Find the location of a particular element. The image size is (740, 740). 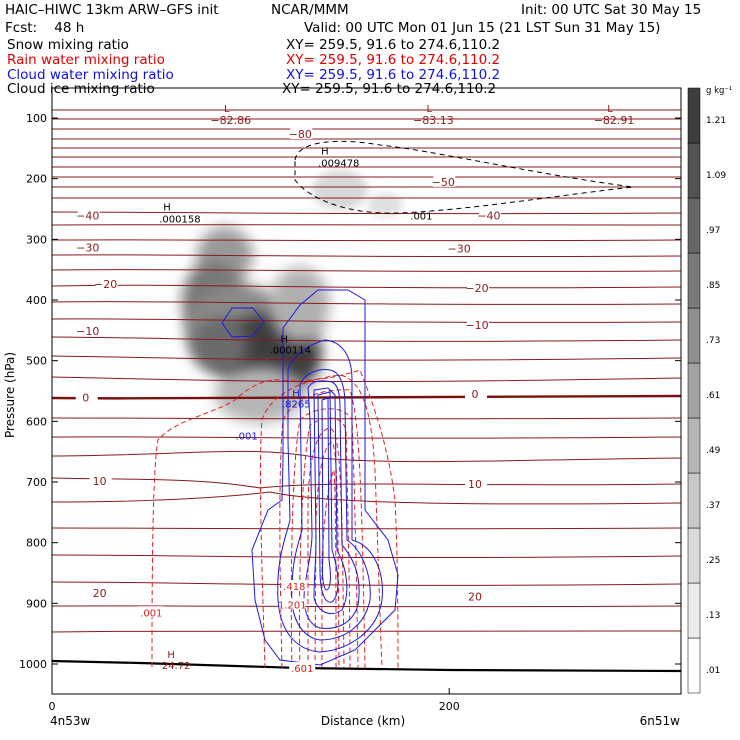

org-label: NCAR/MMM is located at coordinates (310, 10).